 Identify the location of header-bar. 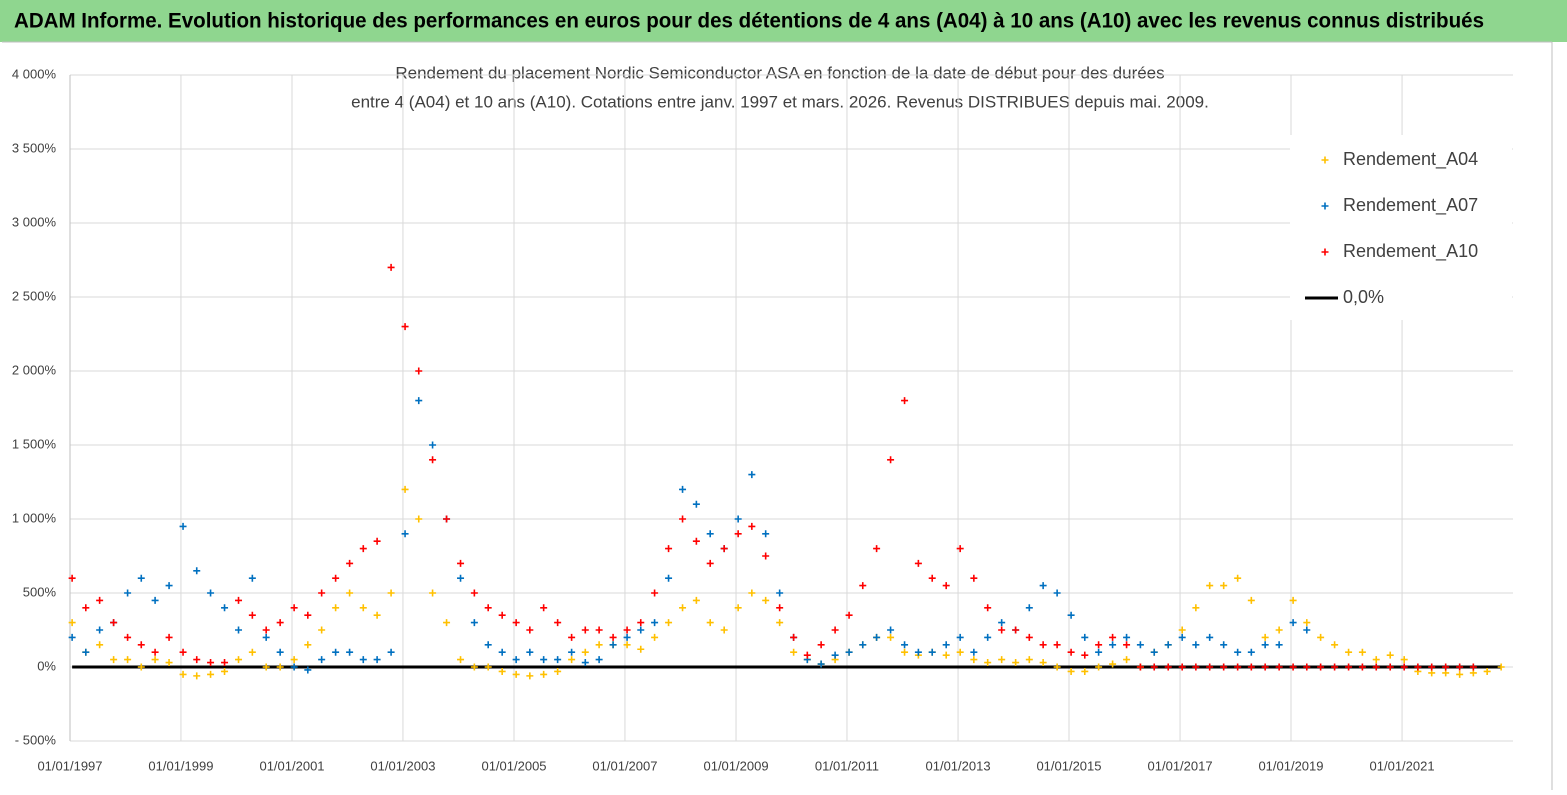
(783, 21).